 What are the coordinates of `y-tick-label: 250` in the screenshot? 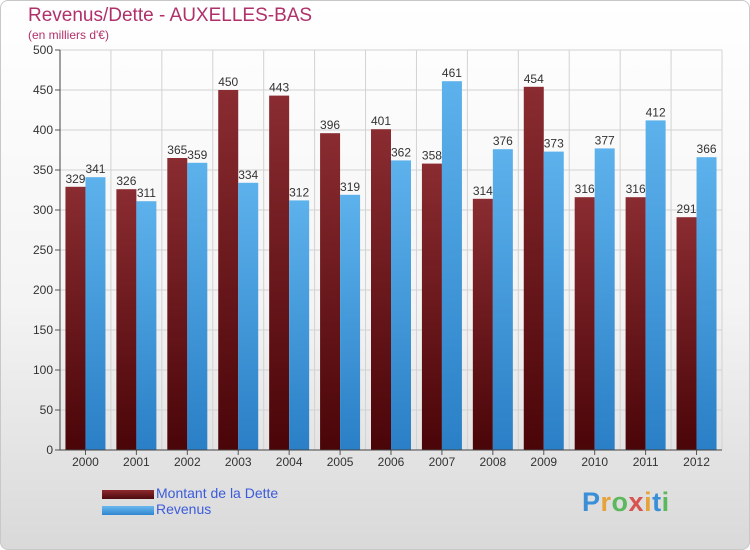 It's located at (43, 250).